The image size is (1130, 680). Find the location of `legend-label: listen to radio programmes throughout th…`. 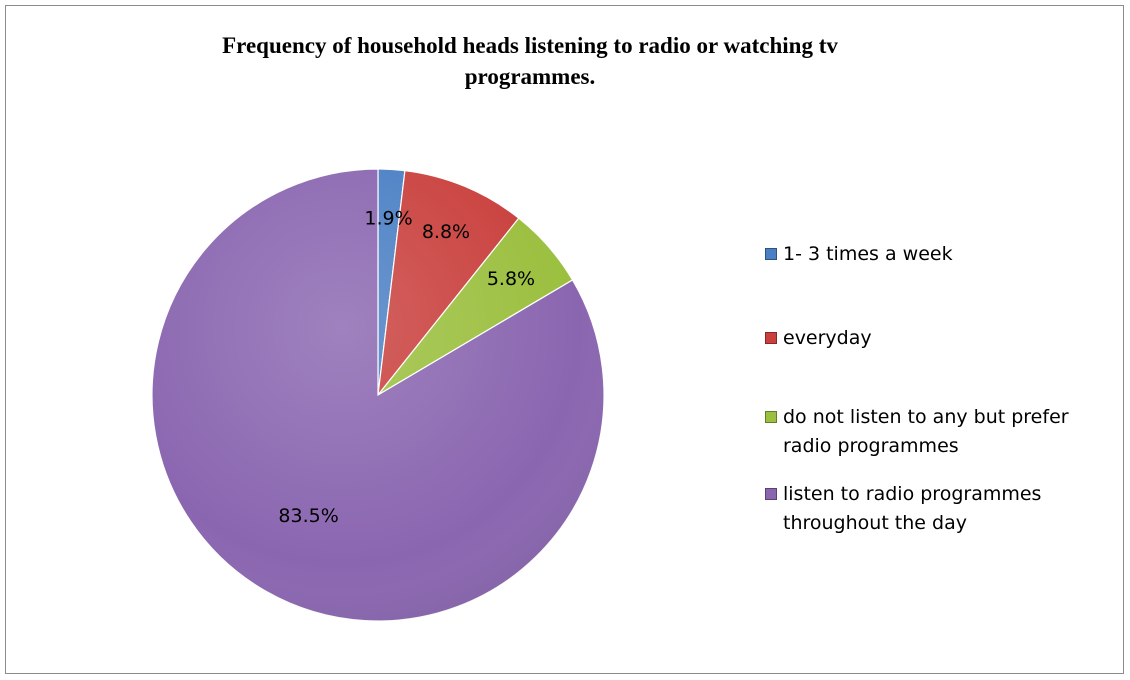

legend-label: listen to radio programmes throughout th… is located at coordinates (912, 508).